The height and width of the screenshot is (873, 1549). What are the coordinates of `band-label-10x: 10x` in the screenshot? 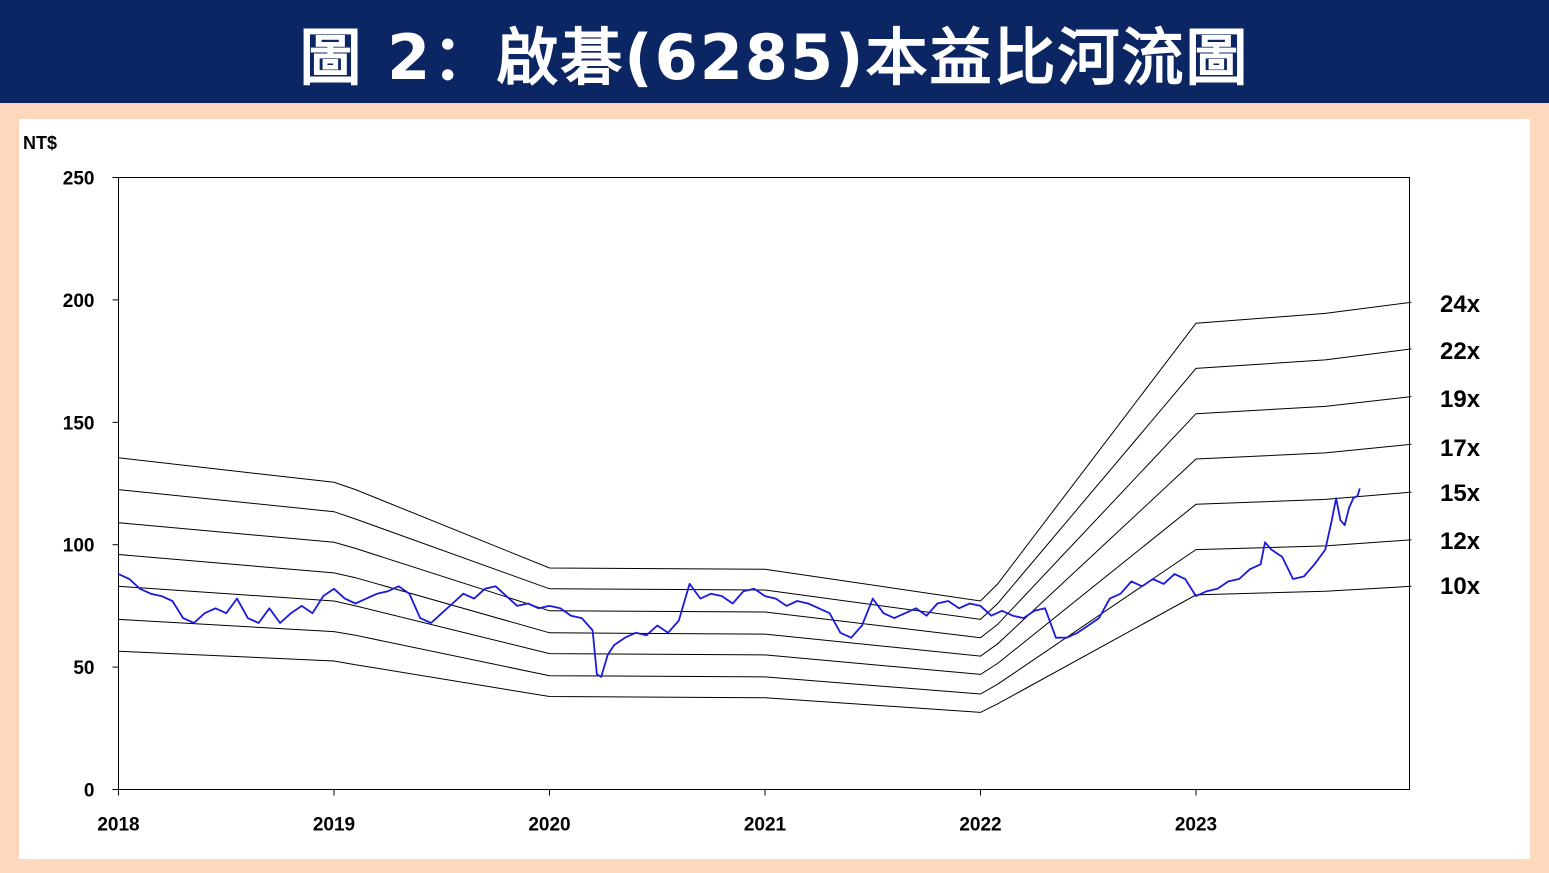 It's located at (1460, 586).